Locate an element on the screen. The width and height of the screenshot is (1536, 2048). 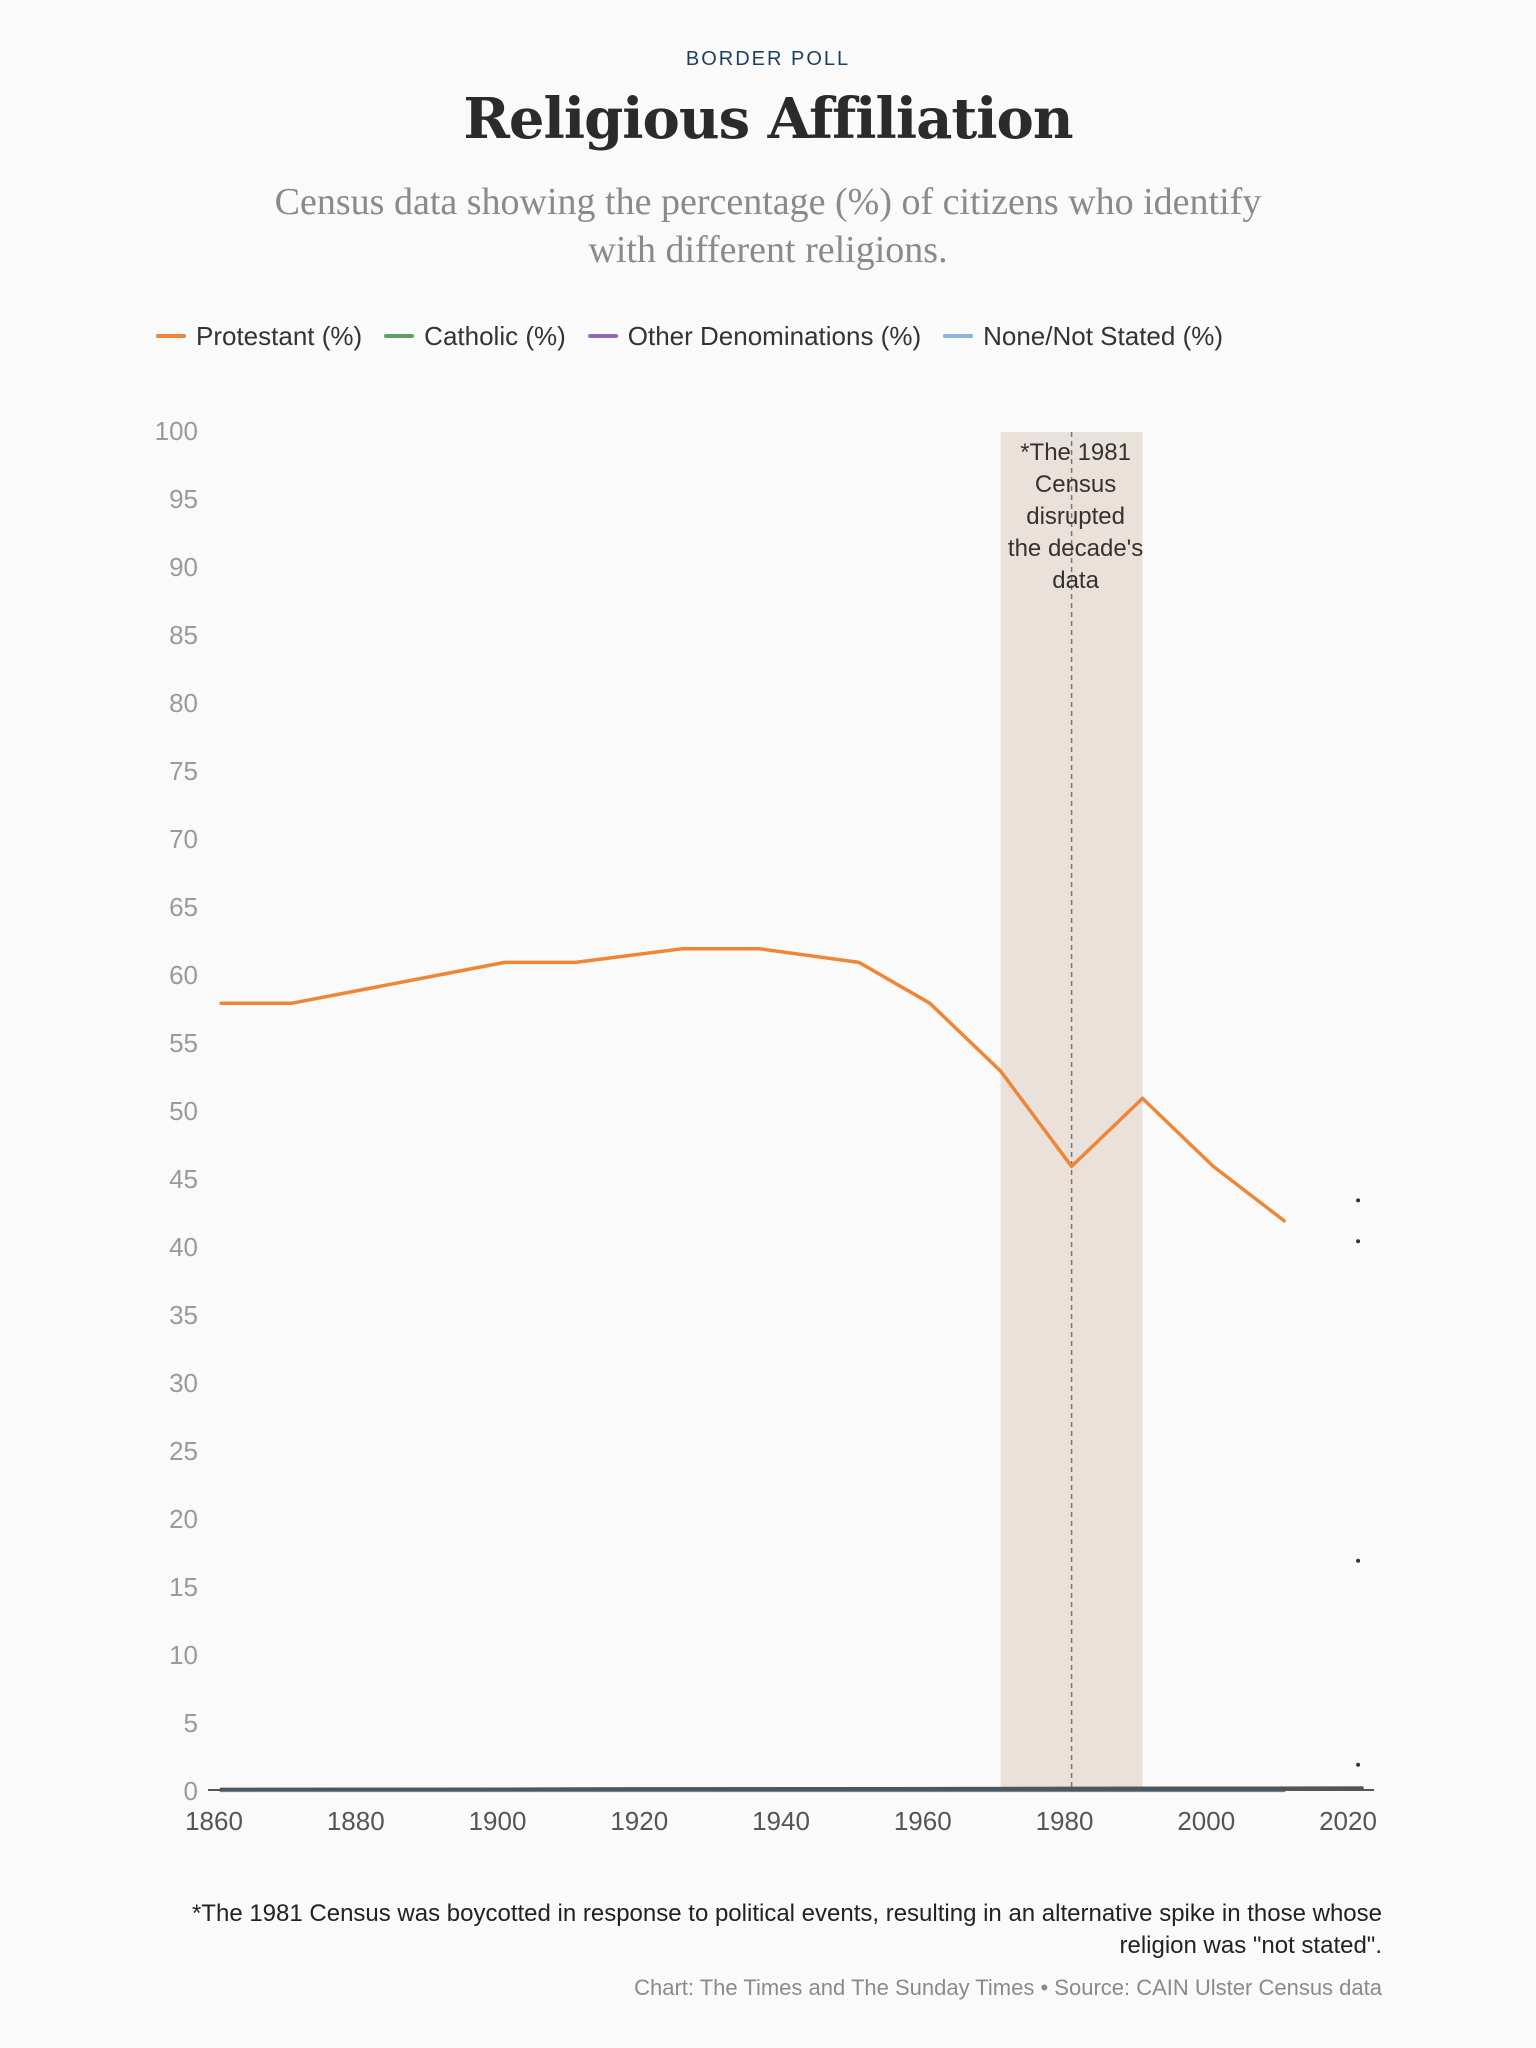
y-tick-label: 65 is located at coordinates (183, 907).